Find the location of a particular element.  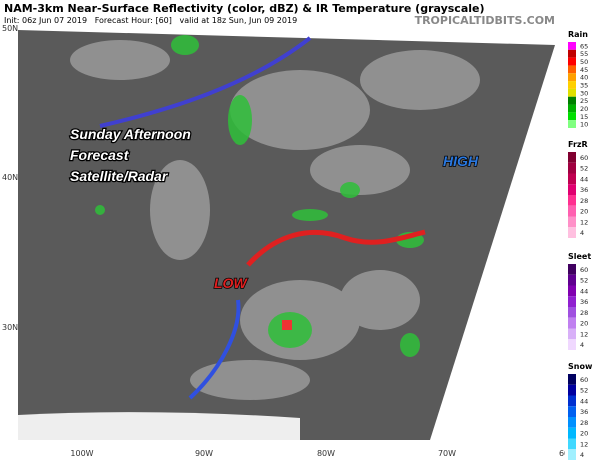

legend-tick: 35 is located at coordinates (584, 86).